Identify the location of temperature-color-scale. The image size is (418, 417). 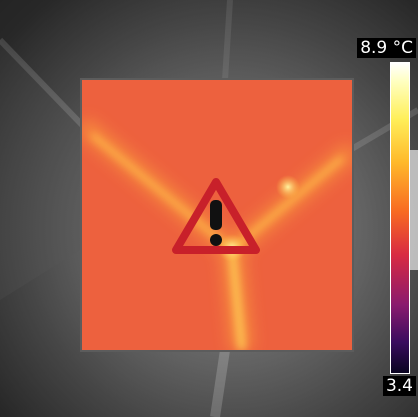
(400, 218).